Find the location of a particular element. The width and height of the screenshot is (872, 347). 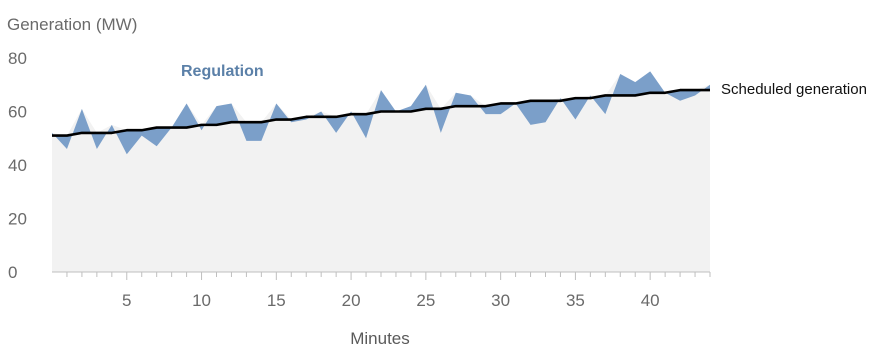

x-axis-title: Minutes is located at coordinates (380, 338).